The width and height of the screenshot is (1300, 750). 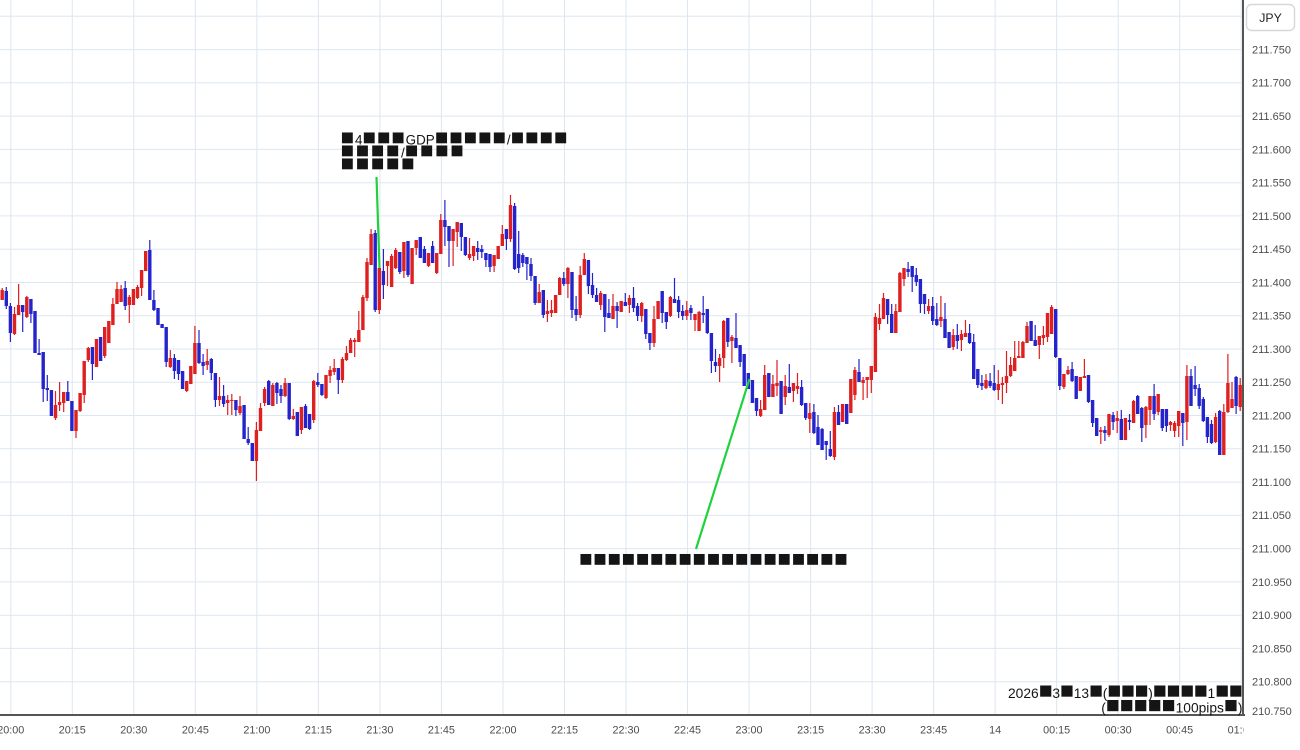 What do you see at coordinates (687, 731) in the screenshot?
I see `svg-text: 22:45` at bounding box center [687, 731].